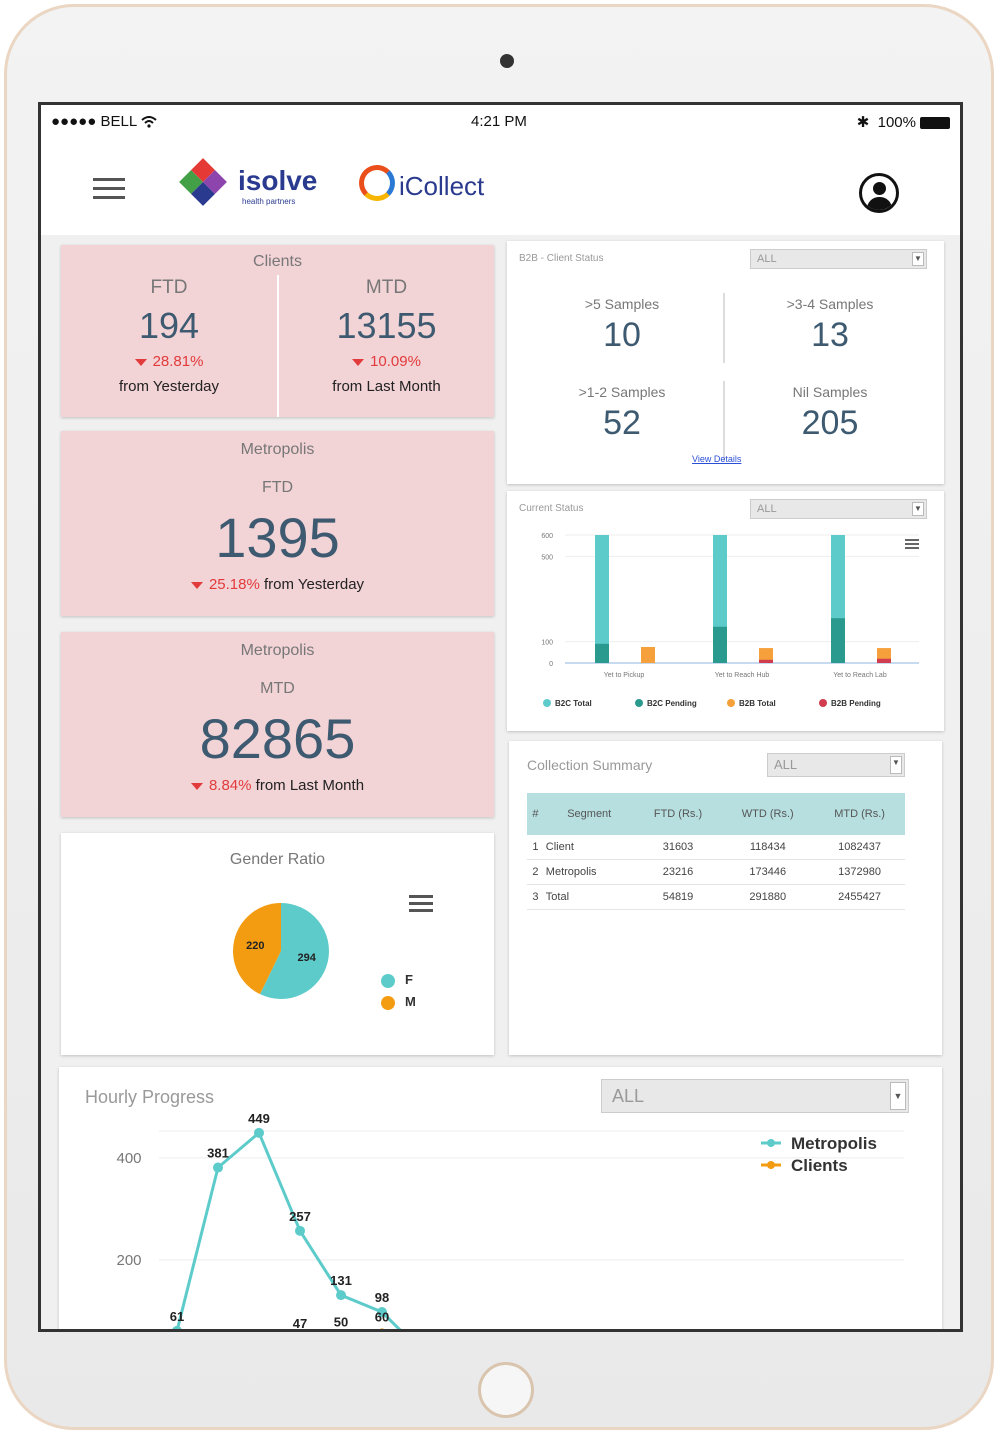  Describe the element at coordinates (294, 951) in the screenshot. I see `pie-slice-f` at that location.